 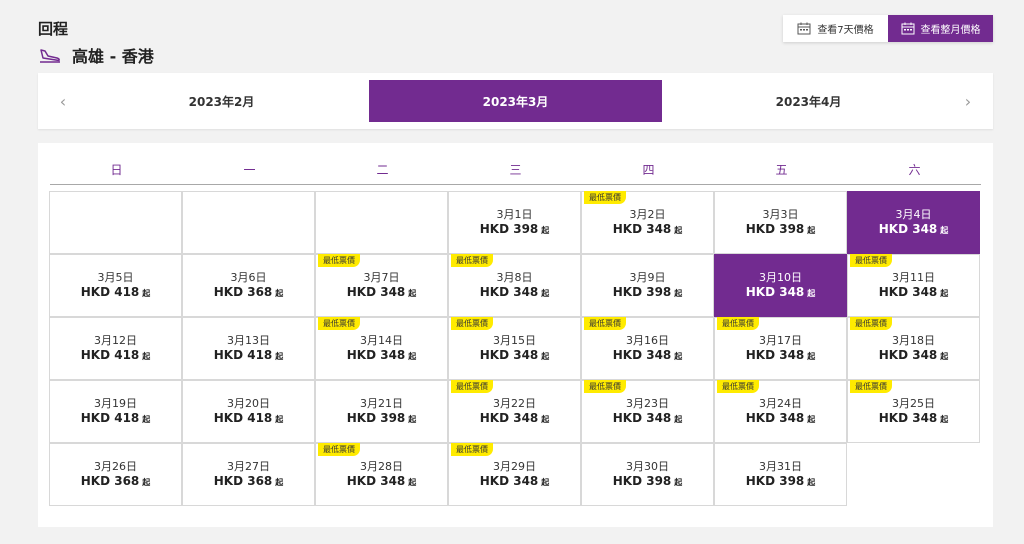 I want to click on day-cell: 3月9日 HKD 398 起, so click(x=647, y=285).